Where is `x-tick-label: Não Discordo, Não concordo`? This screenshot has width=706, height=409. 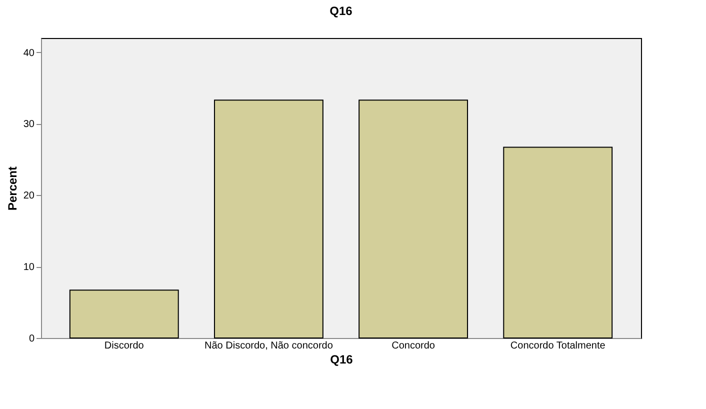 x-tick-label: Não Discordo, Não concordo is located at coordinates (269, 346).